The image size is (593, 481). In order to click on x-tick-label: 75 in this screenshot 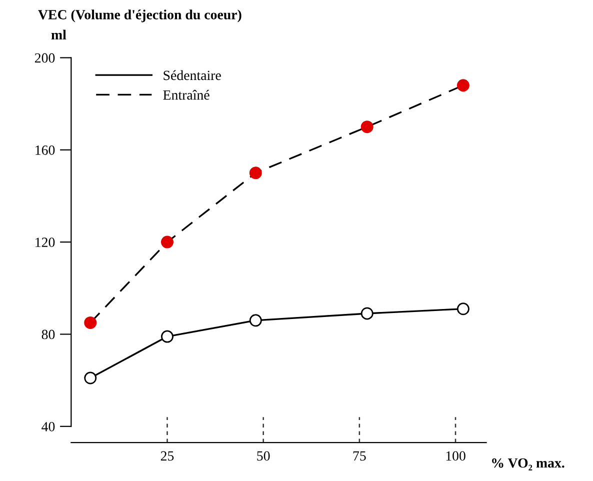, I will do `click(359, 456)`.